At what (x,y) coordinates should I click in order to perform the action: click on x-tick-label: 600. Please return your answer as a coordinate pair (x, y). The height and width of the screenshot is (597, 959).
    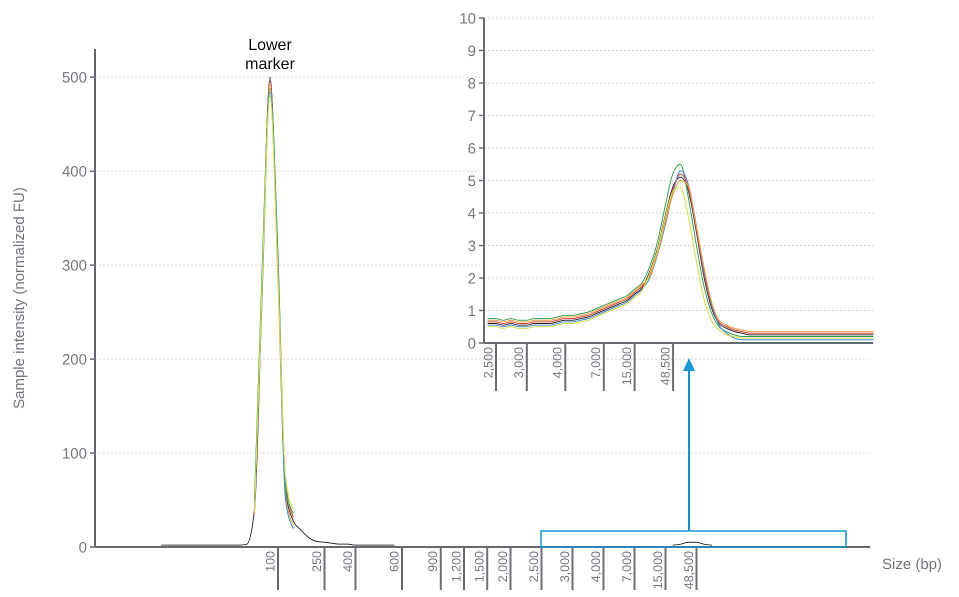
    Looking at the image, I should click on (394, 561).